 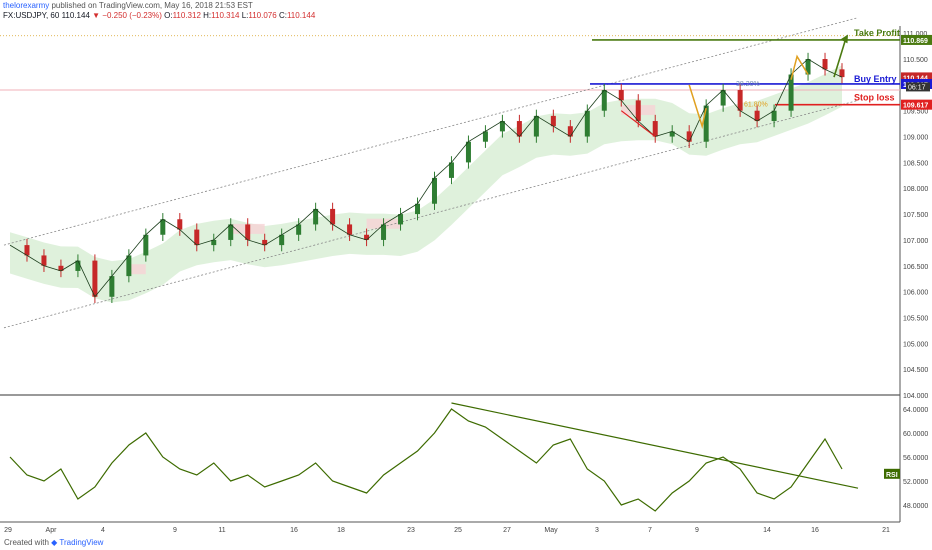 I want to click on price-tick-3: 109.500, so click(x=915, y=112).